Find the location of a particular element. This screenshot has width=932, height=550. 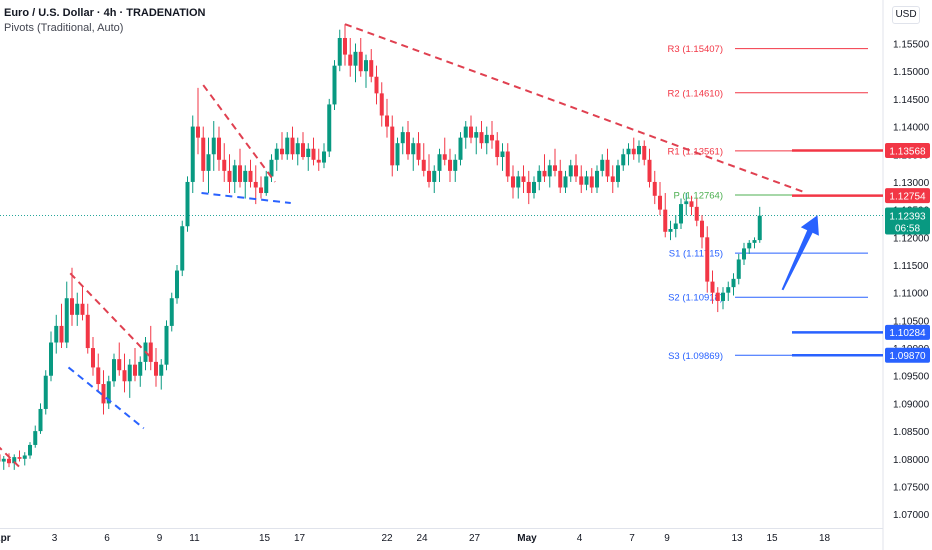

x-tick-label: Apr is located at coordinates (5, 538).